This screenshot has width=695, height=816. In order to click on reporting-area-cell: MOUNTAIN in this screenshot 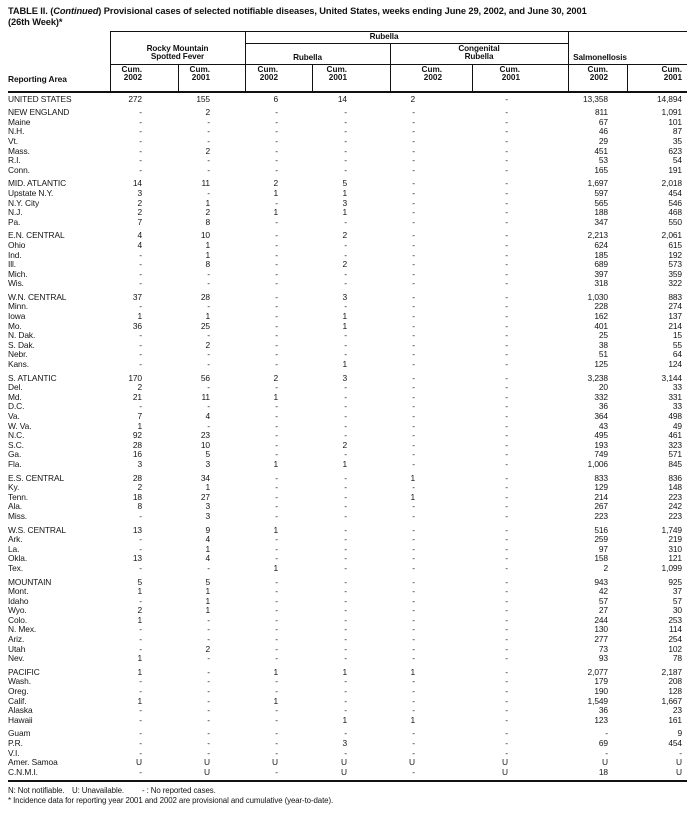, I will do `click(30, 581)`.